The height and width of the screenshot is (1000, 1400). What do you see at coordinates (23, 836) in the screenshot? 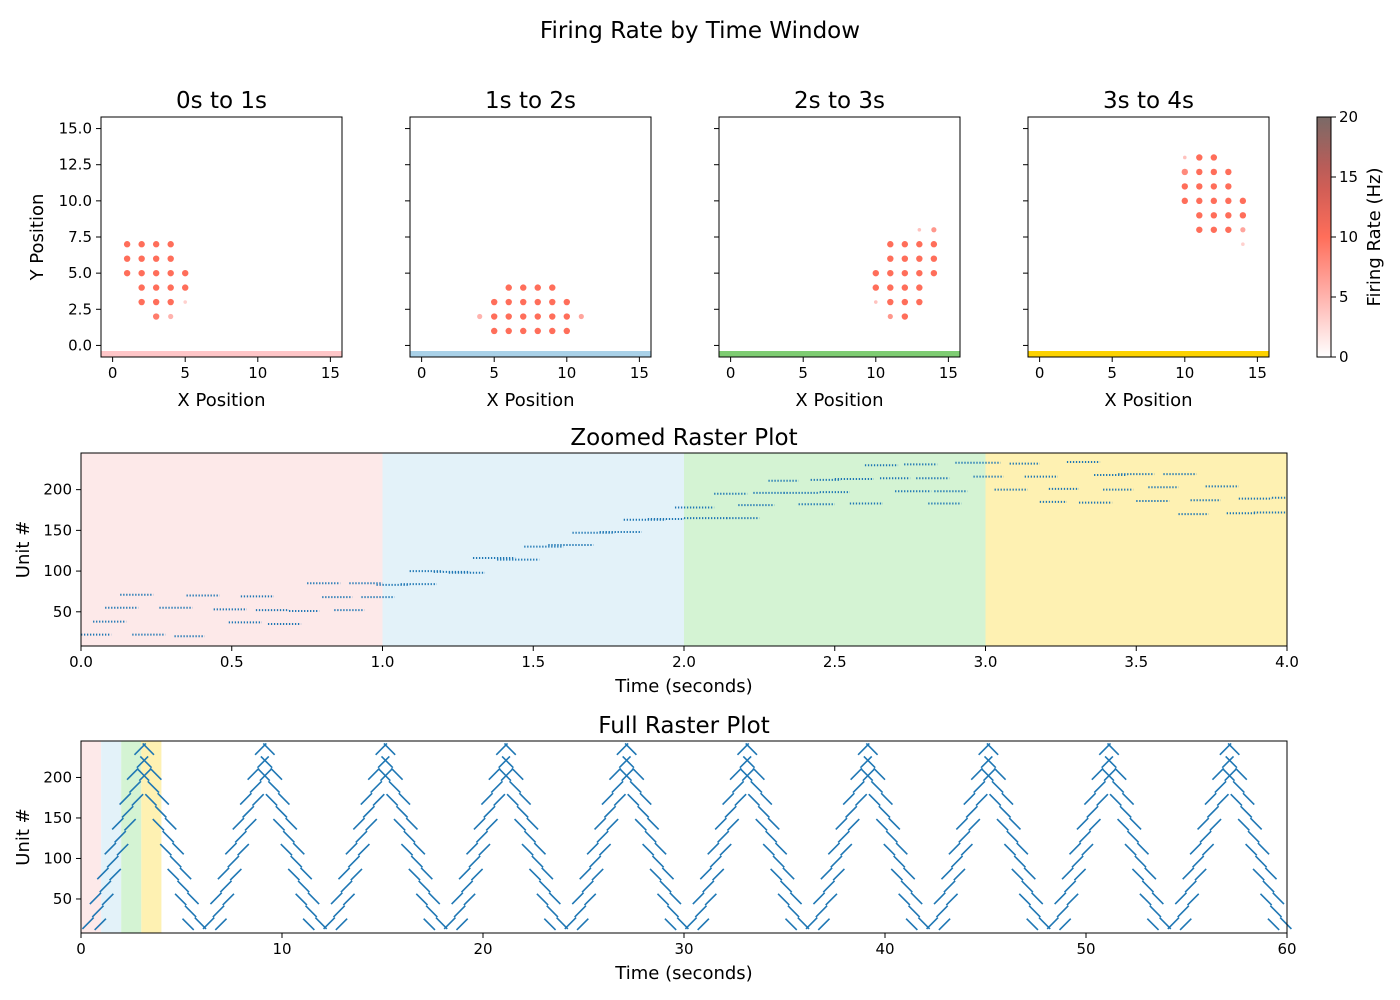
I see `y-axis-label: Unit #` at bounding box center [23, 836].